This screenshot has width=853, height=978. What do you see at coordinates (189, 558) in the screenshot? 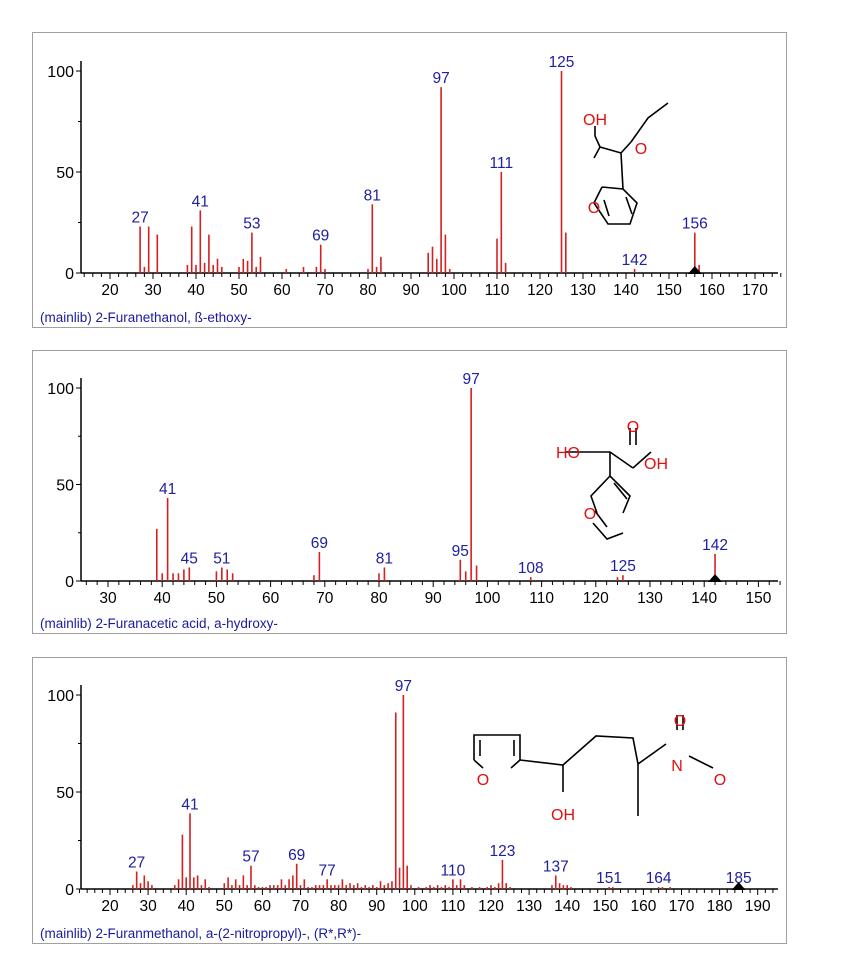
I see `peak-label-45: 45` at bounding box center [189, 558].